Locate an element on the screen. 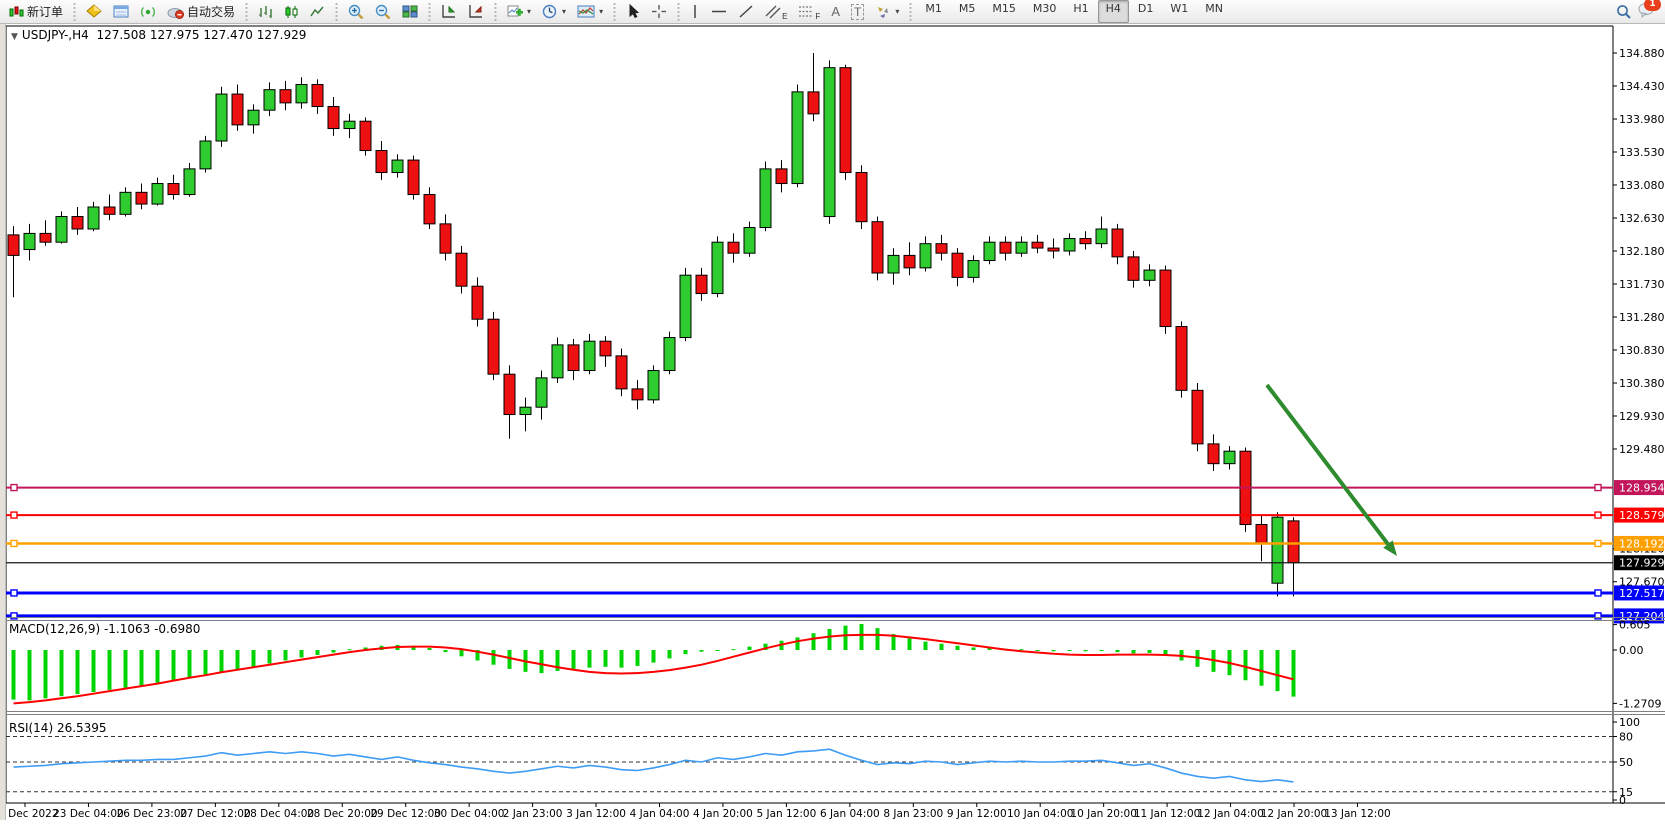  tile-windows-button is located at coordinates (410, 11).